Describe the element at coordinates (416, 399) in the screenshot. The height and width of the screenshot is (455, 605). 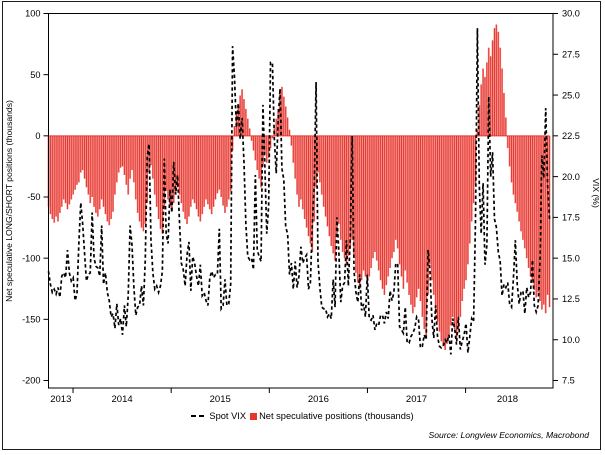
I see `x-axis-year-label: 2017` at that location.